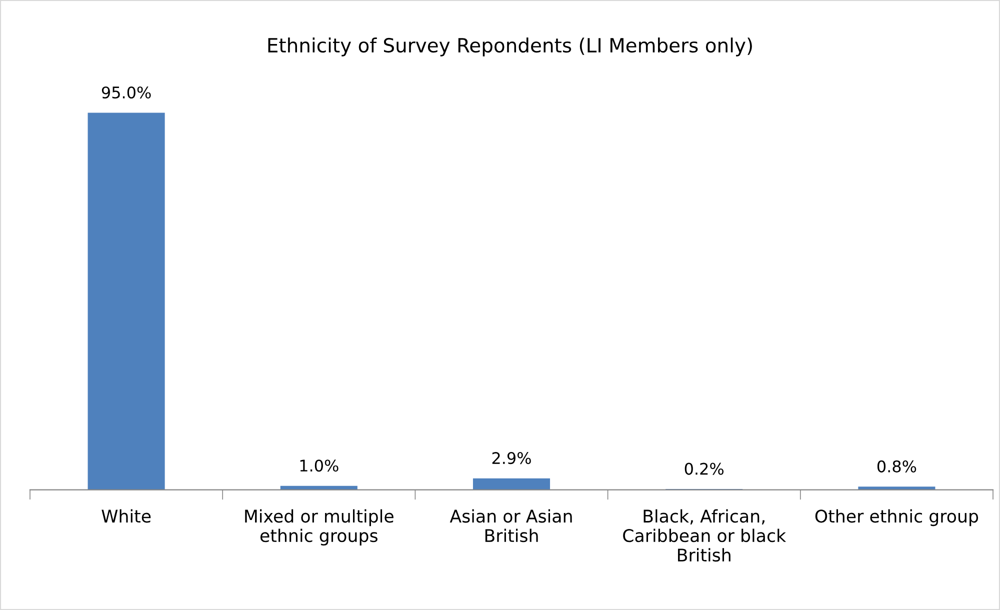 The image size is (1000, 610). Describe the element at coordinates (510, 47) in the screenshot. I see `chart-title: Ethnicity of Survey Repondents (LI Members only)` at that location.